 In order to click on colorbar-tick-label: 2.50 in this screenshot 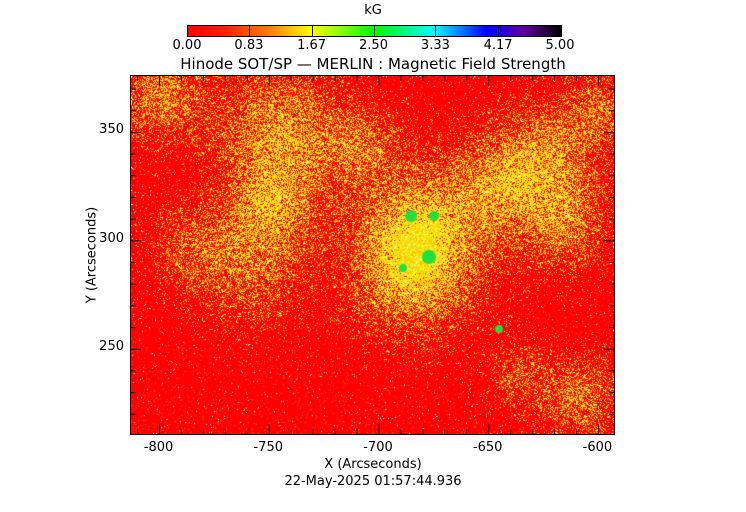, I will do `click(373, 45)`.